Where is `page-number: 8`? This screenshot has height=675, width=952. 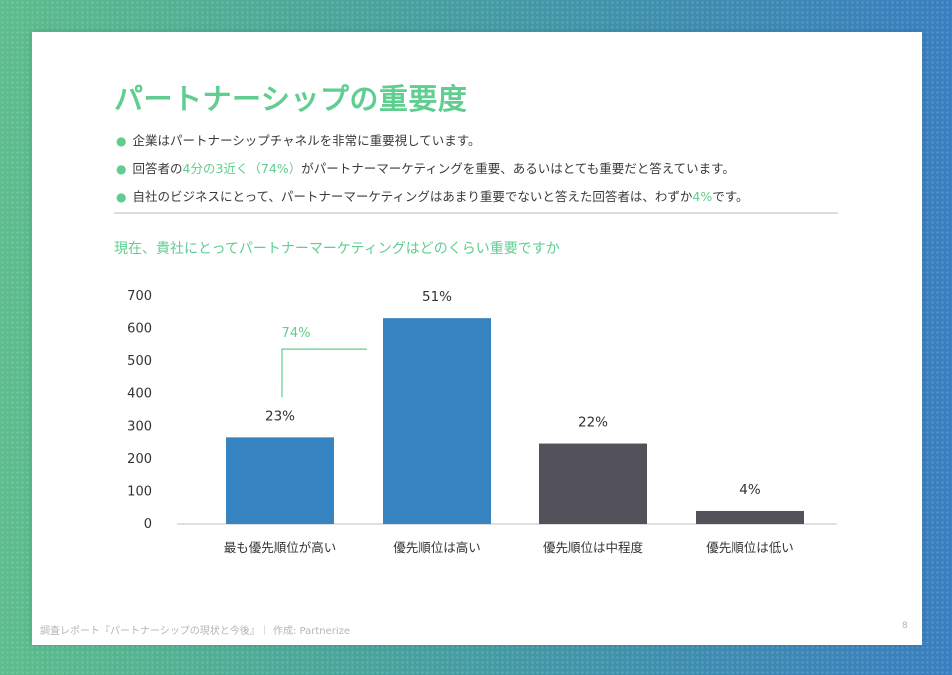
page-number: 8 is located at coordinates (905, 626).